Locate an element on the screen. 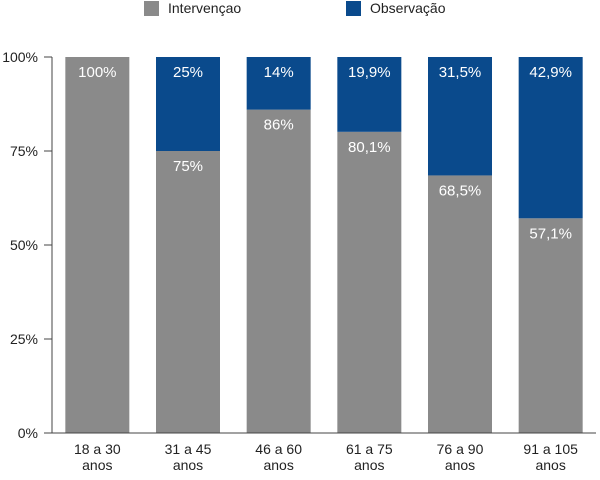 This screenshot has width=600, height=480. x-tick-label: 18 a 30 is located at coordinates (97, 449).